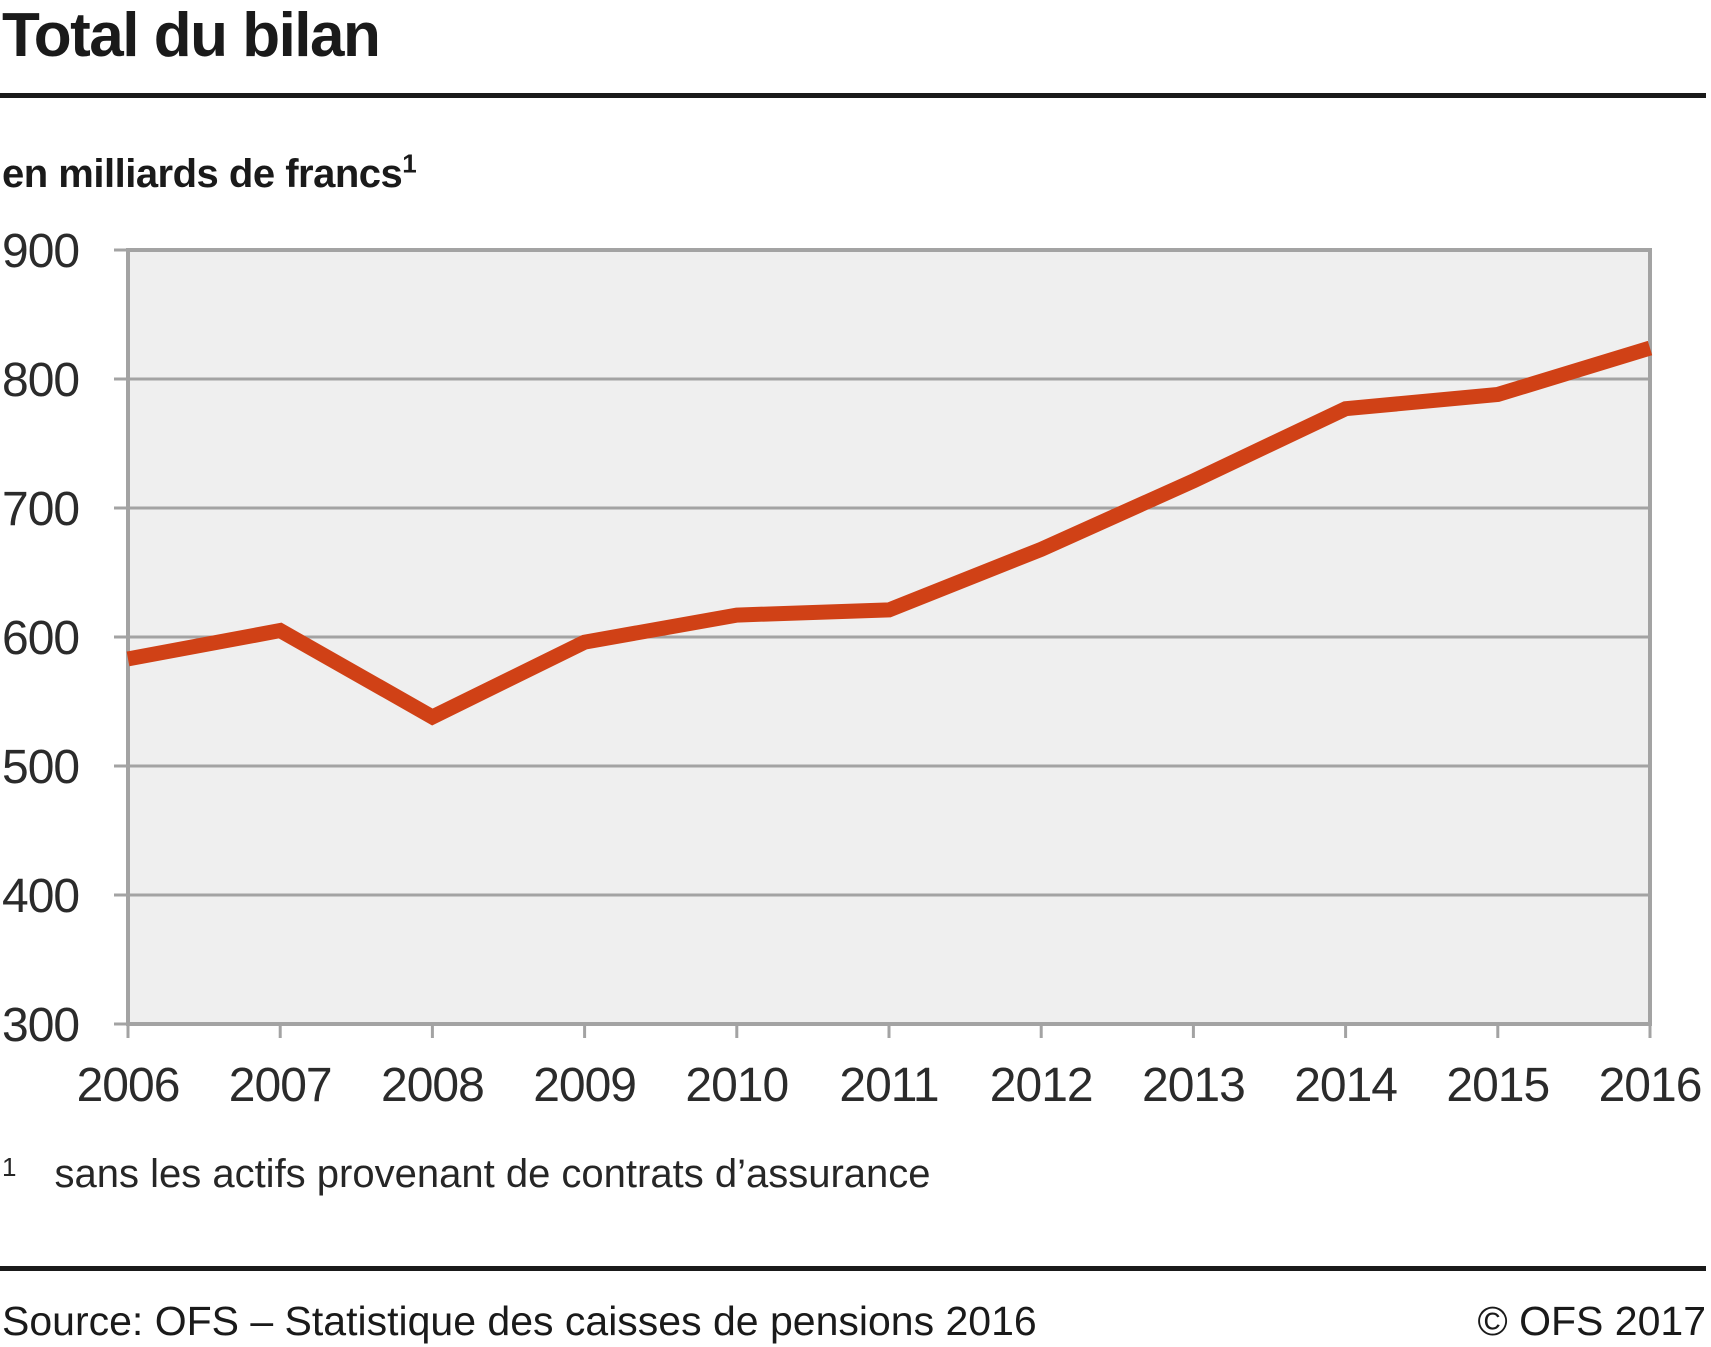 The image size is (1711, 1347). Describe the element at coordinates (128, 1085) in the screenshot. I see `x-axis-label: 2006` at that location.